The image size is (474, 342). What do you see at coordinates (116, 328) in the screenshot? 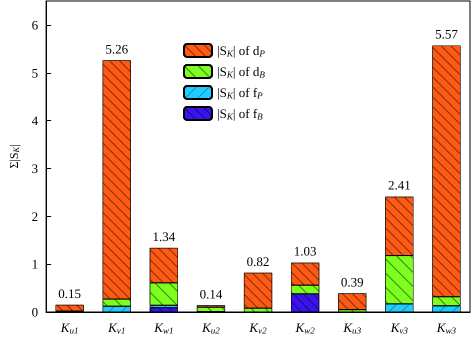
I see `x-tick-label: Kv1` at bounding box center [116, 328].